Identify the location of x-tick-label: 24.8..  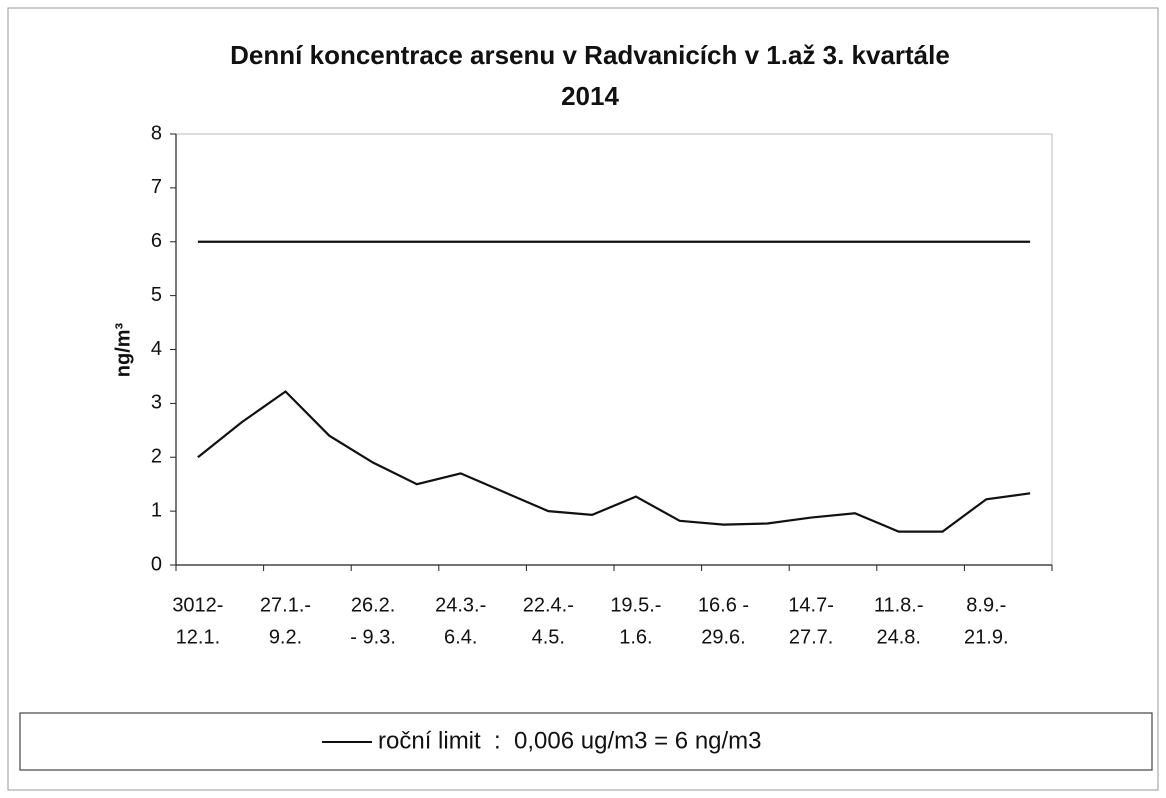
(898, 637).